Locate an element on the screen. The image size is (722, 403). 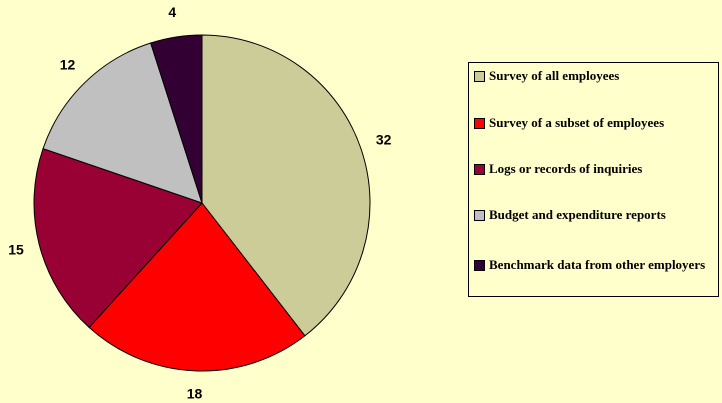
legend-entry: Benchmark data from other employers is located at coordinates (597, 265).